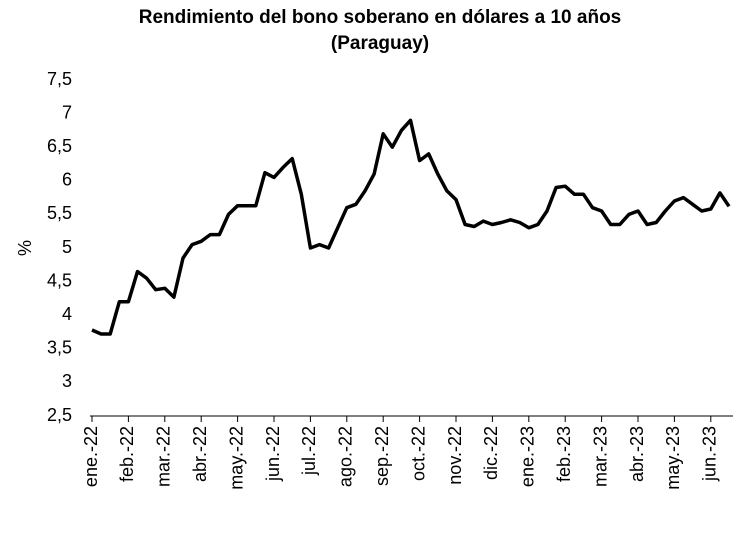 The height and width of the screenshot is (539, 751). What do you see at coordinates (59, 213) in the screenshot?
I see `y-tick-label: 5,5` at bounding box center [59, 213].